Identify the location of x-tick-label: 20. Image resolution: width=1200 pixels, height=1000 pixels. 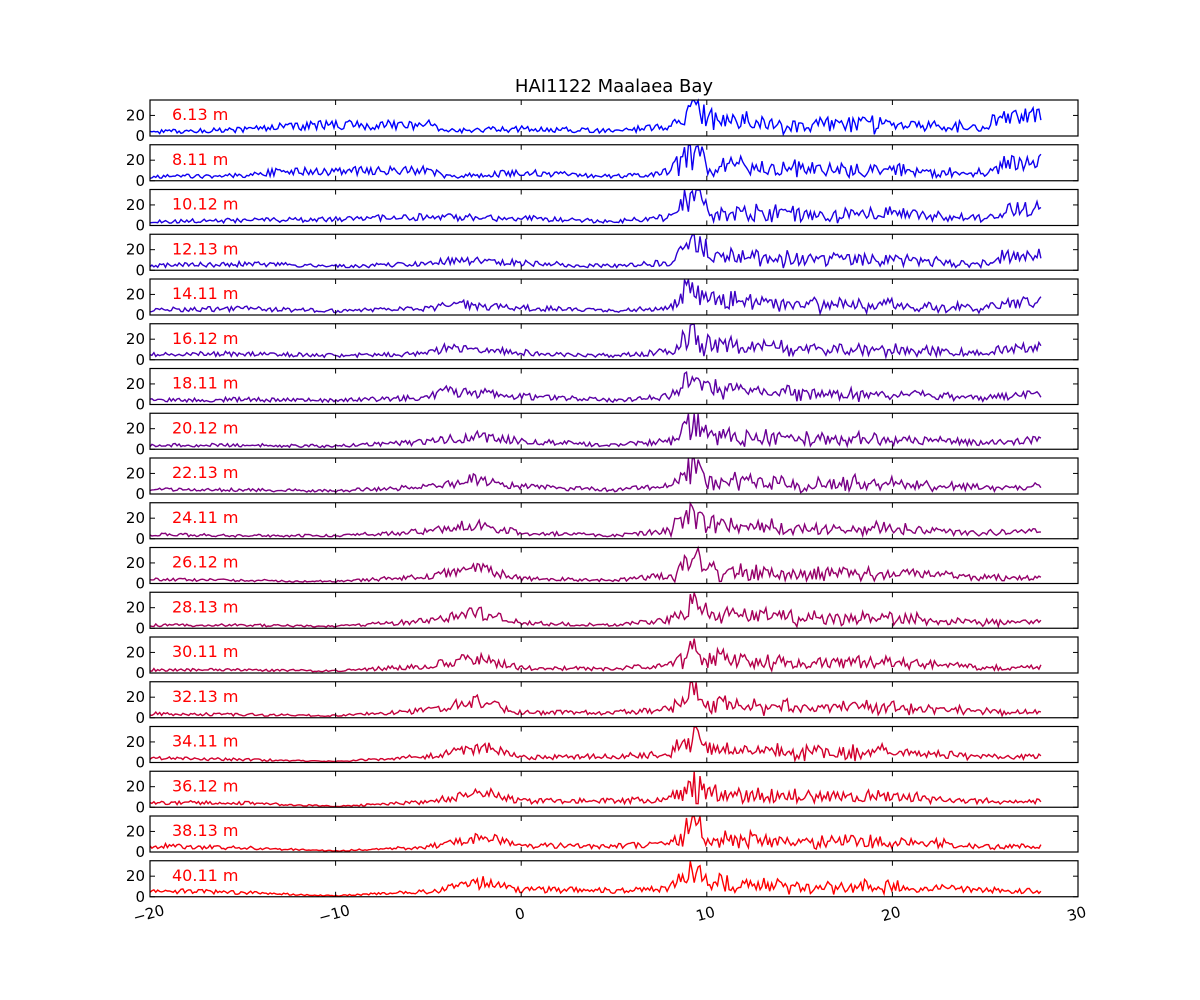
(891, 914).